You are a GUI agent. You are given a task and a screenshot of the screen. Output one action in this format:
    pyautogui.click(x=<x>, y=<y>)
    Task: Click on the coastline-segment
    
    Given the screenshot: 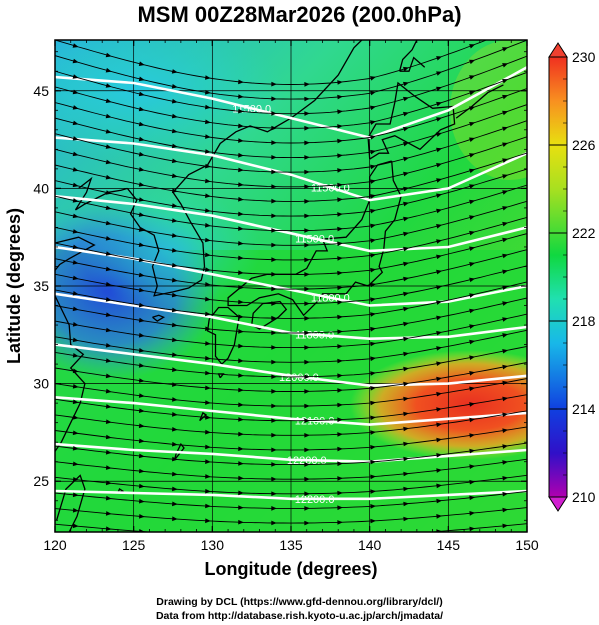 What is the action you would take?
    pyautogui.click(x=314, y=238)
    